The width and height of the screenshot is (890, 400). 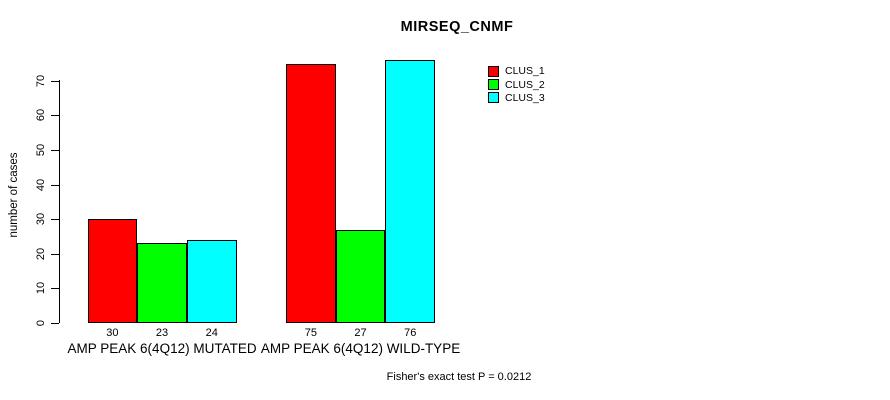 I want to click on bar-clus_2-group1, so click(x=162, y=283).